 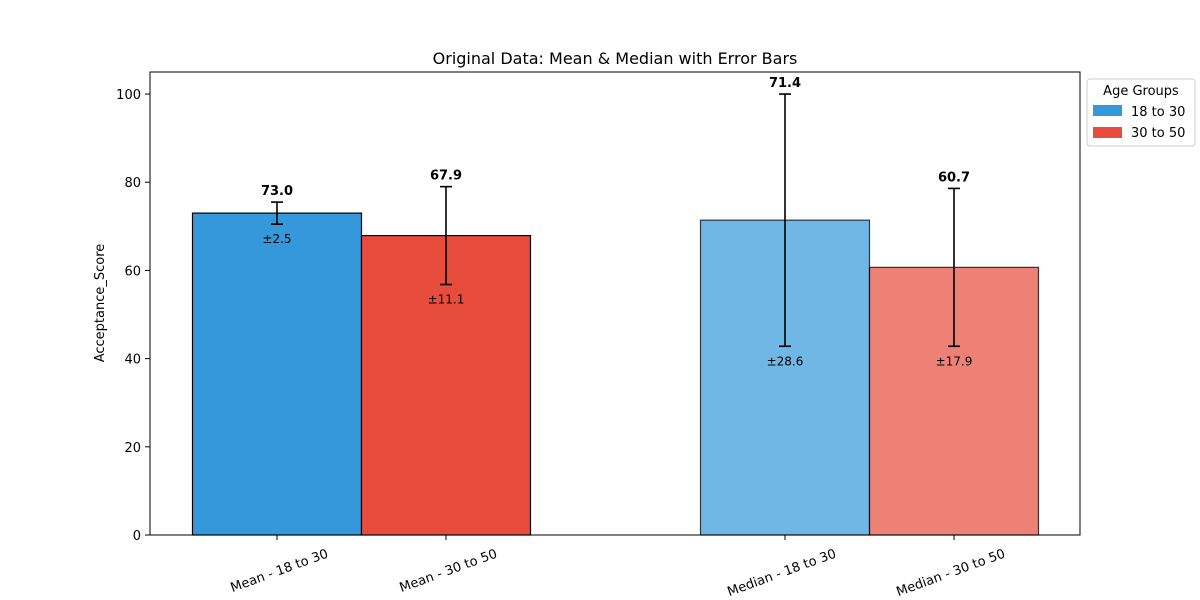 What do you see at coordinates (951, 573) in the screenshot?
I see `x-tick-label-median-30-to-50: Median - 30 to 50` at bounding box center [951, 573].